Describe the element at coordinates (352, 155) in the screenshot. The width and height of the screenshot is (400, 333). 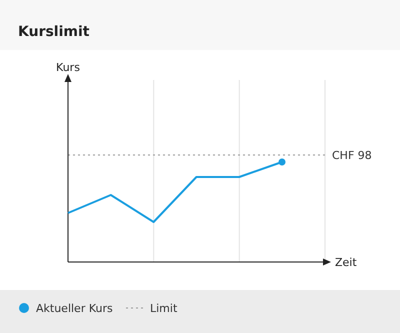
I see `ref-line-label: CHF 98` at that location.